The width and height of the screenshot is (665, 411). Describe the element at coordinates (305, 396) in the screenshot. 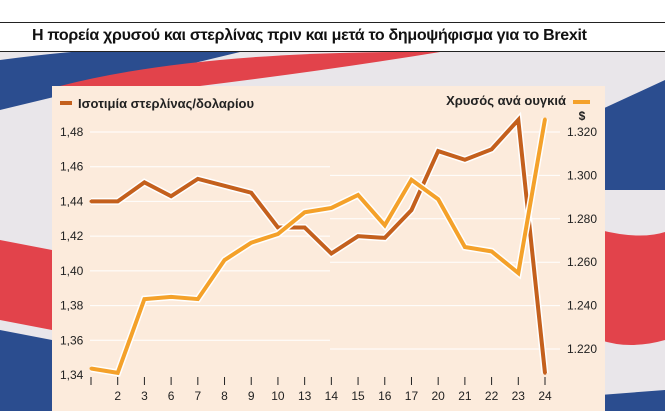

I see `x-tick-label: 13` at that location.